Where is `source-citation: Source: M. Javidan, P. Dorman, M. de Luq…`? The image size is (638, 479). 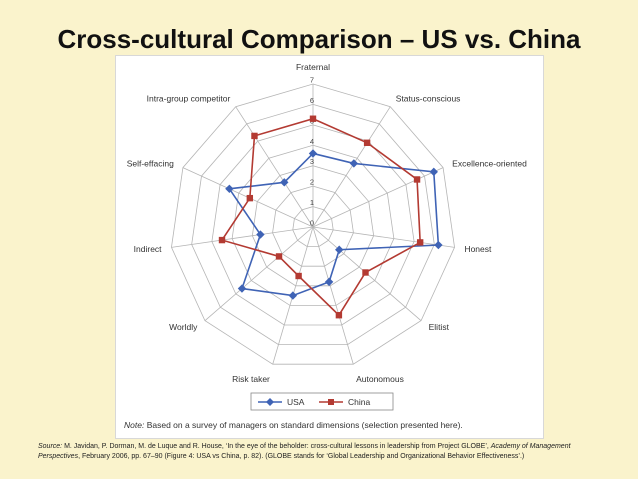 source-citation: Source: M. Javidan, P. Dorman, M. de Luq… is located at coordinates (323, 452).